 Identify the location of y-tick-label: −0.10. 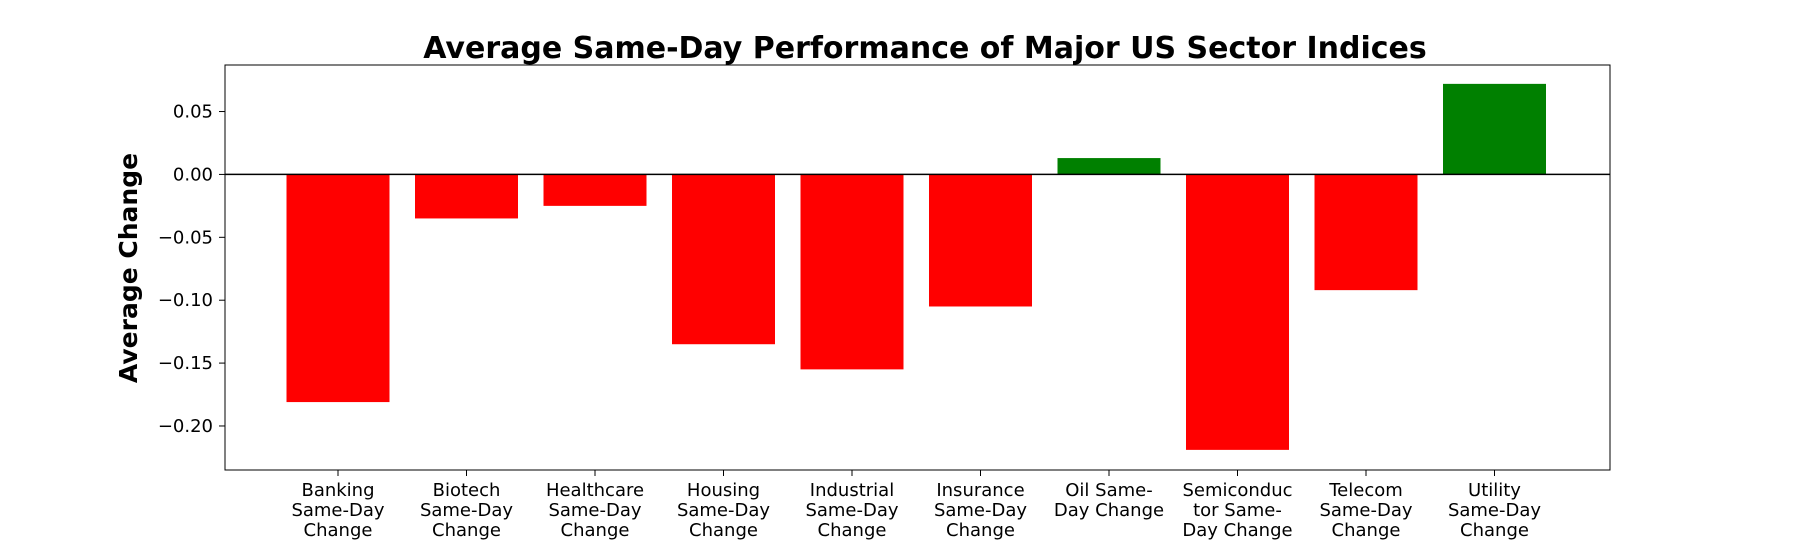
(185, 300).